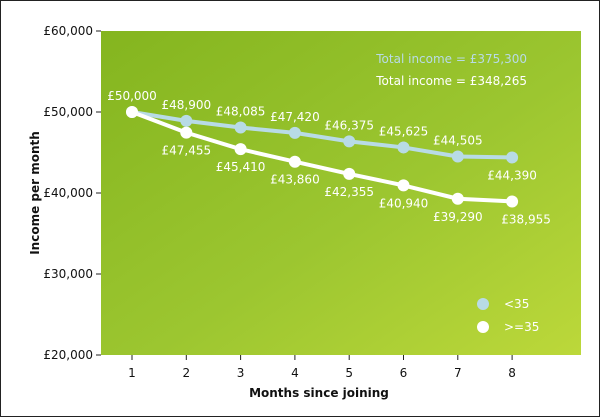  What do you see at coordinates (295, 180) in the screenshot?
I see `data-label-35-plus: £43,860` at bounding box center [295, 180].